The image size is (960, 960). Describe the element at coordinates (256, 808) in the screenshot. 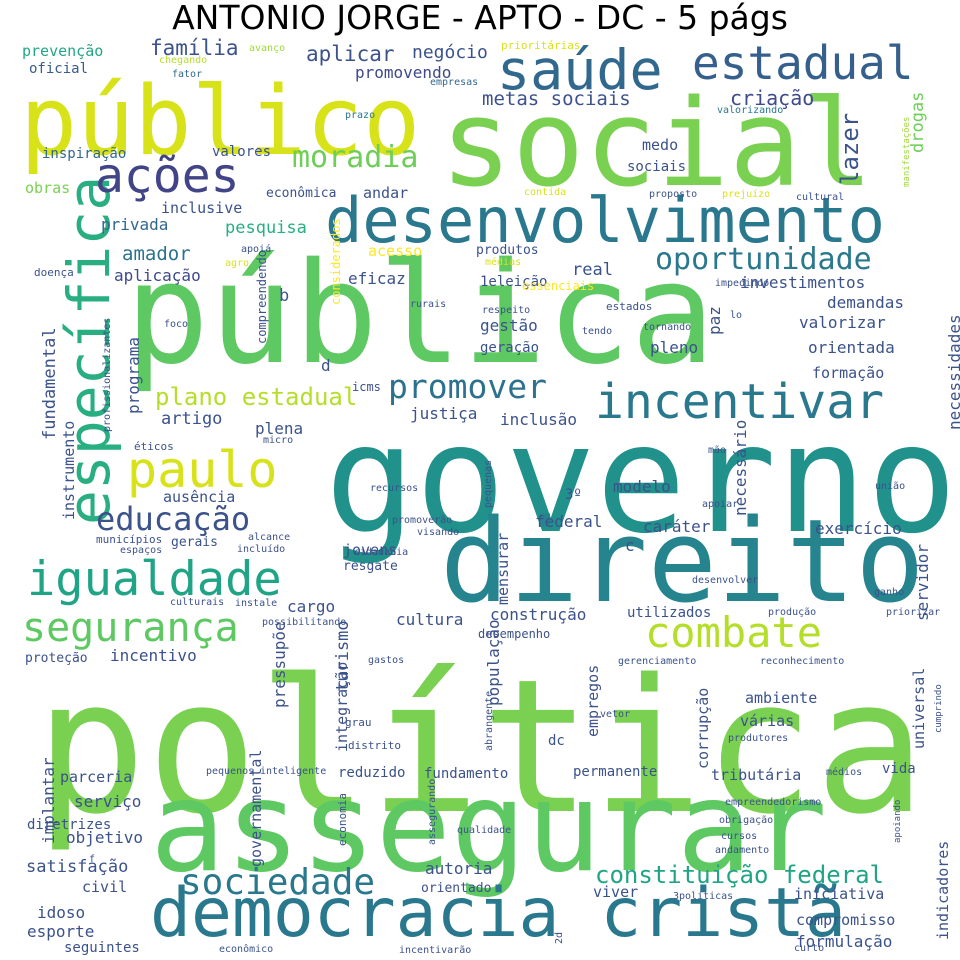

I see `word-governamental: governamental` at that location.